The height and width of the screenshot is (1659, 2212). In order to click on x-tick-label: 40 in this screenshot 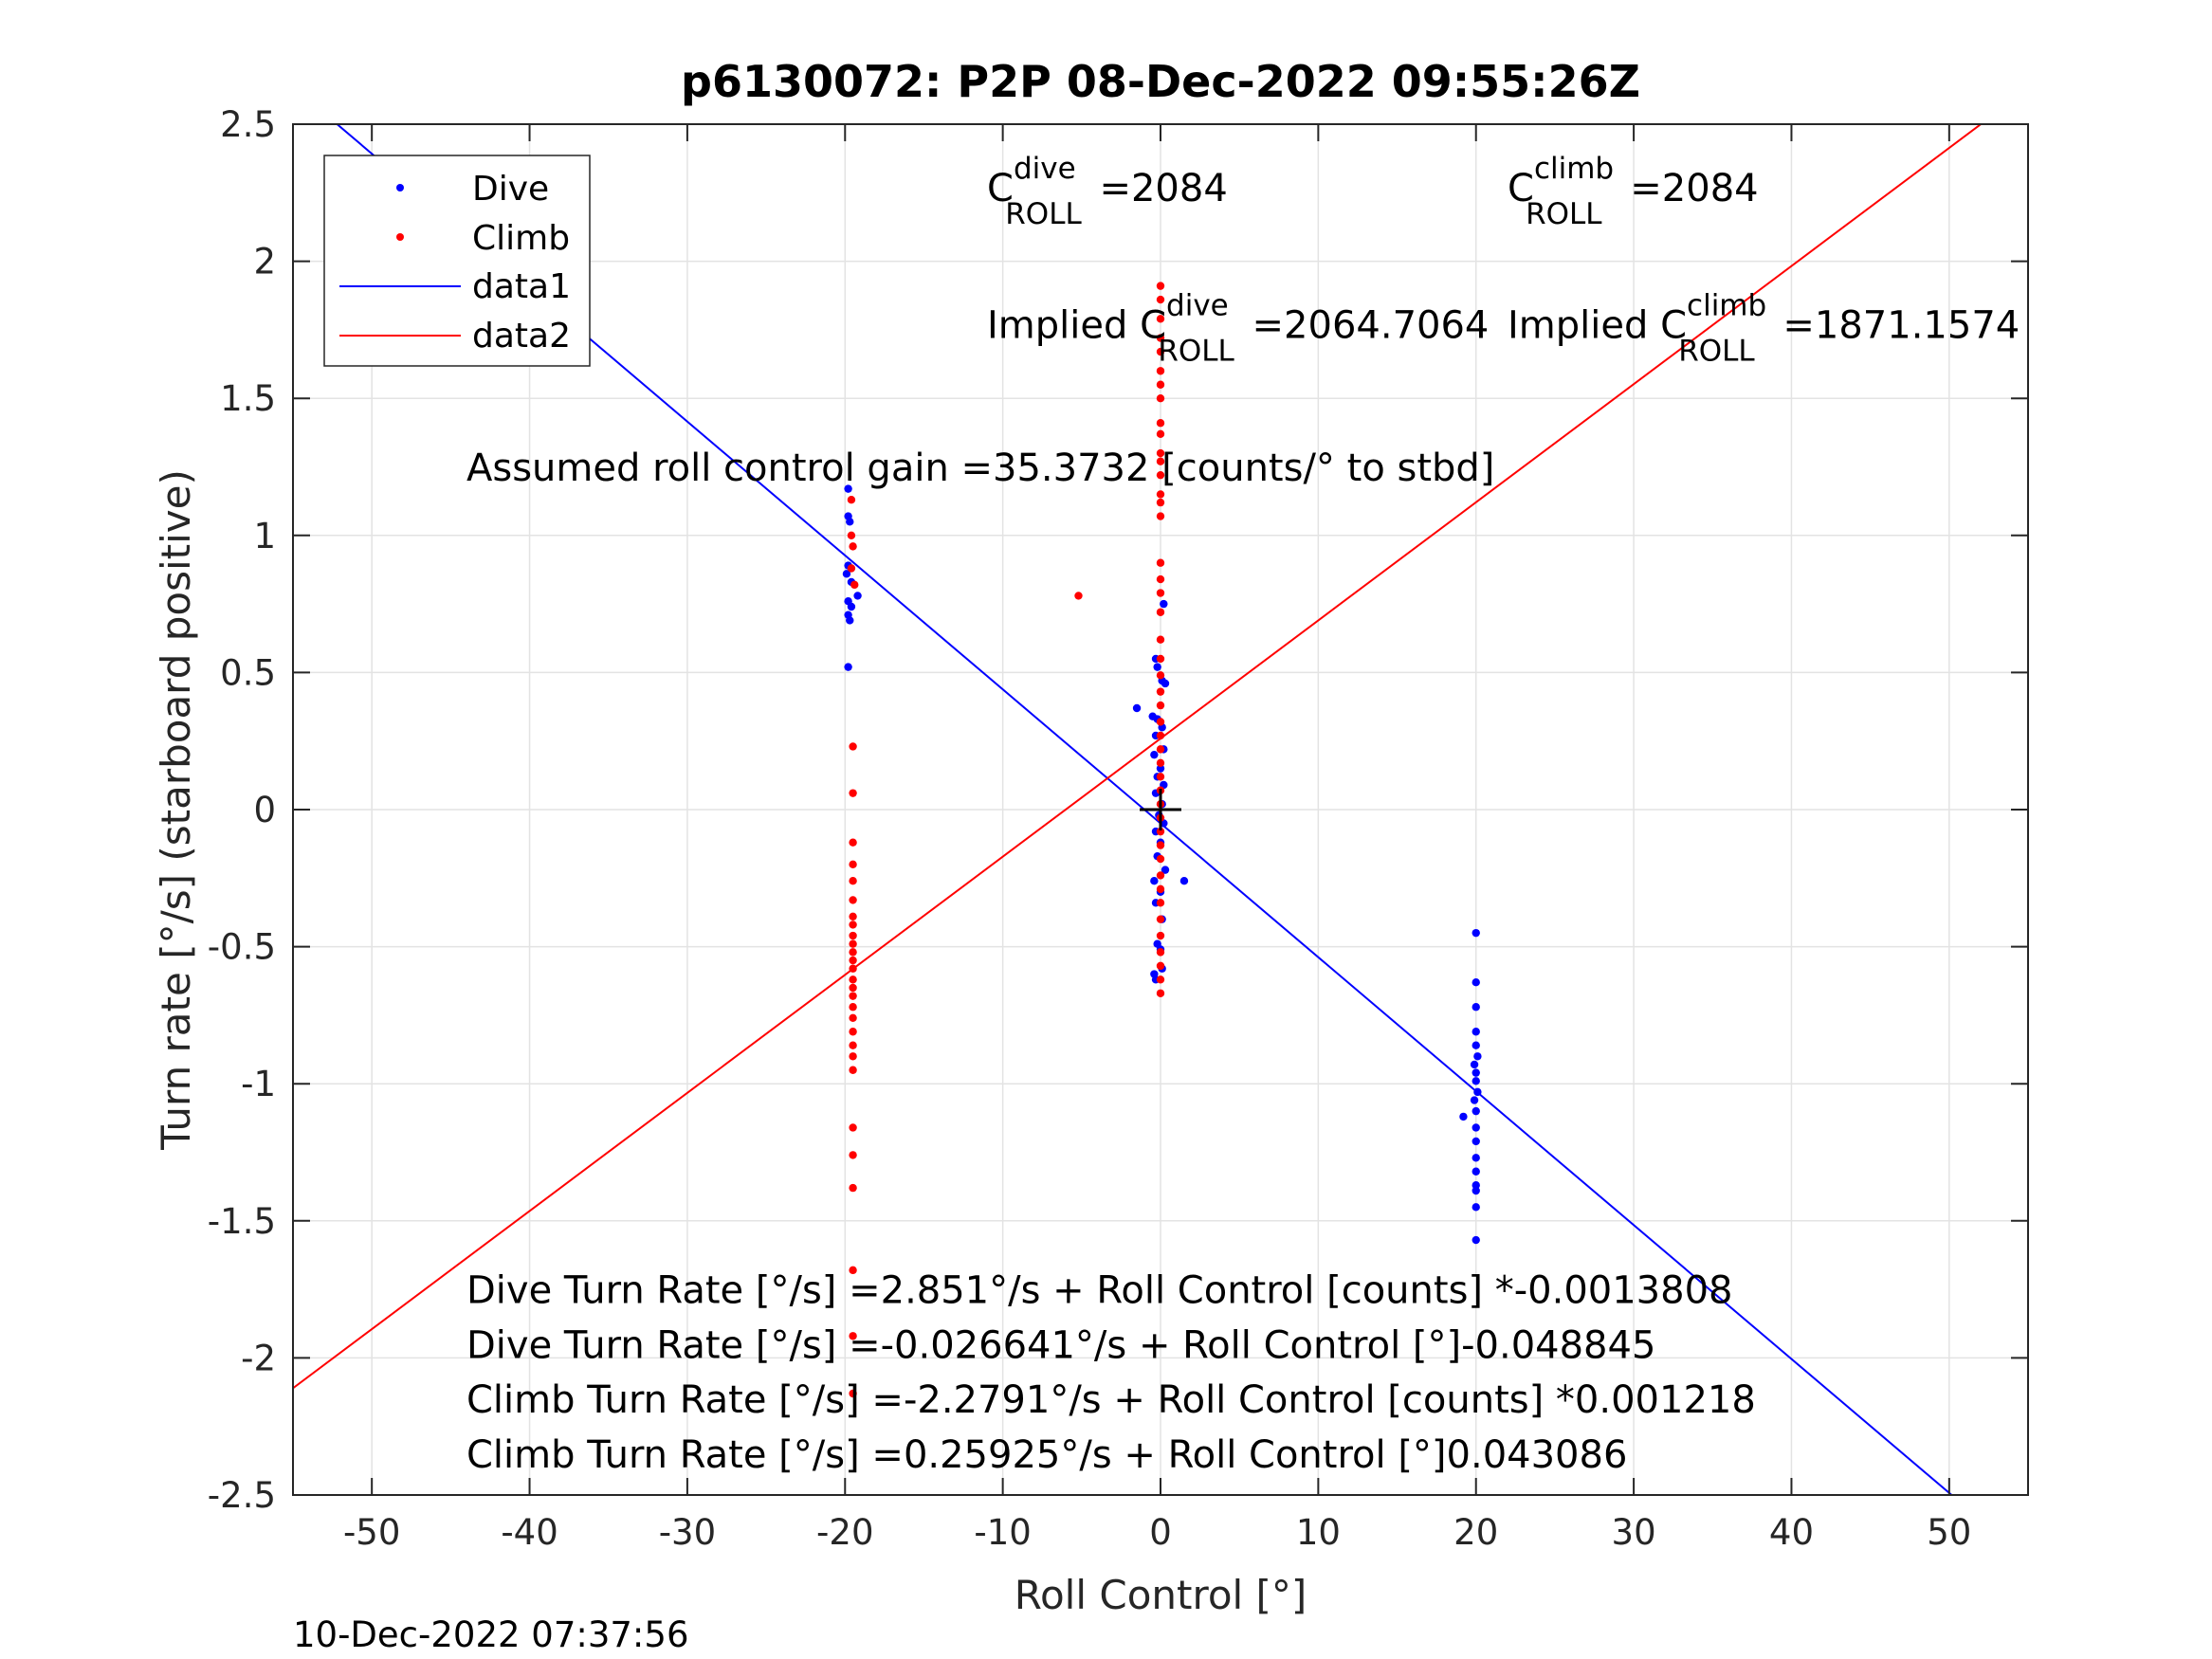, I will do `click(1791, 1532)`.